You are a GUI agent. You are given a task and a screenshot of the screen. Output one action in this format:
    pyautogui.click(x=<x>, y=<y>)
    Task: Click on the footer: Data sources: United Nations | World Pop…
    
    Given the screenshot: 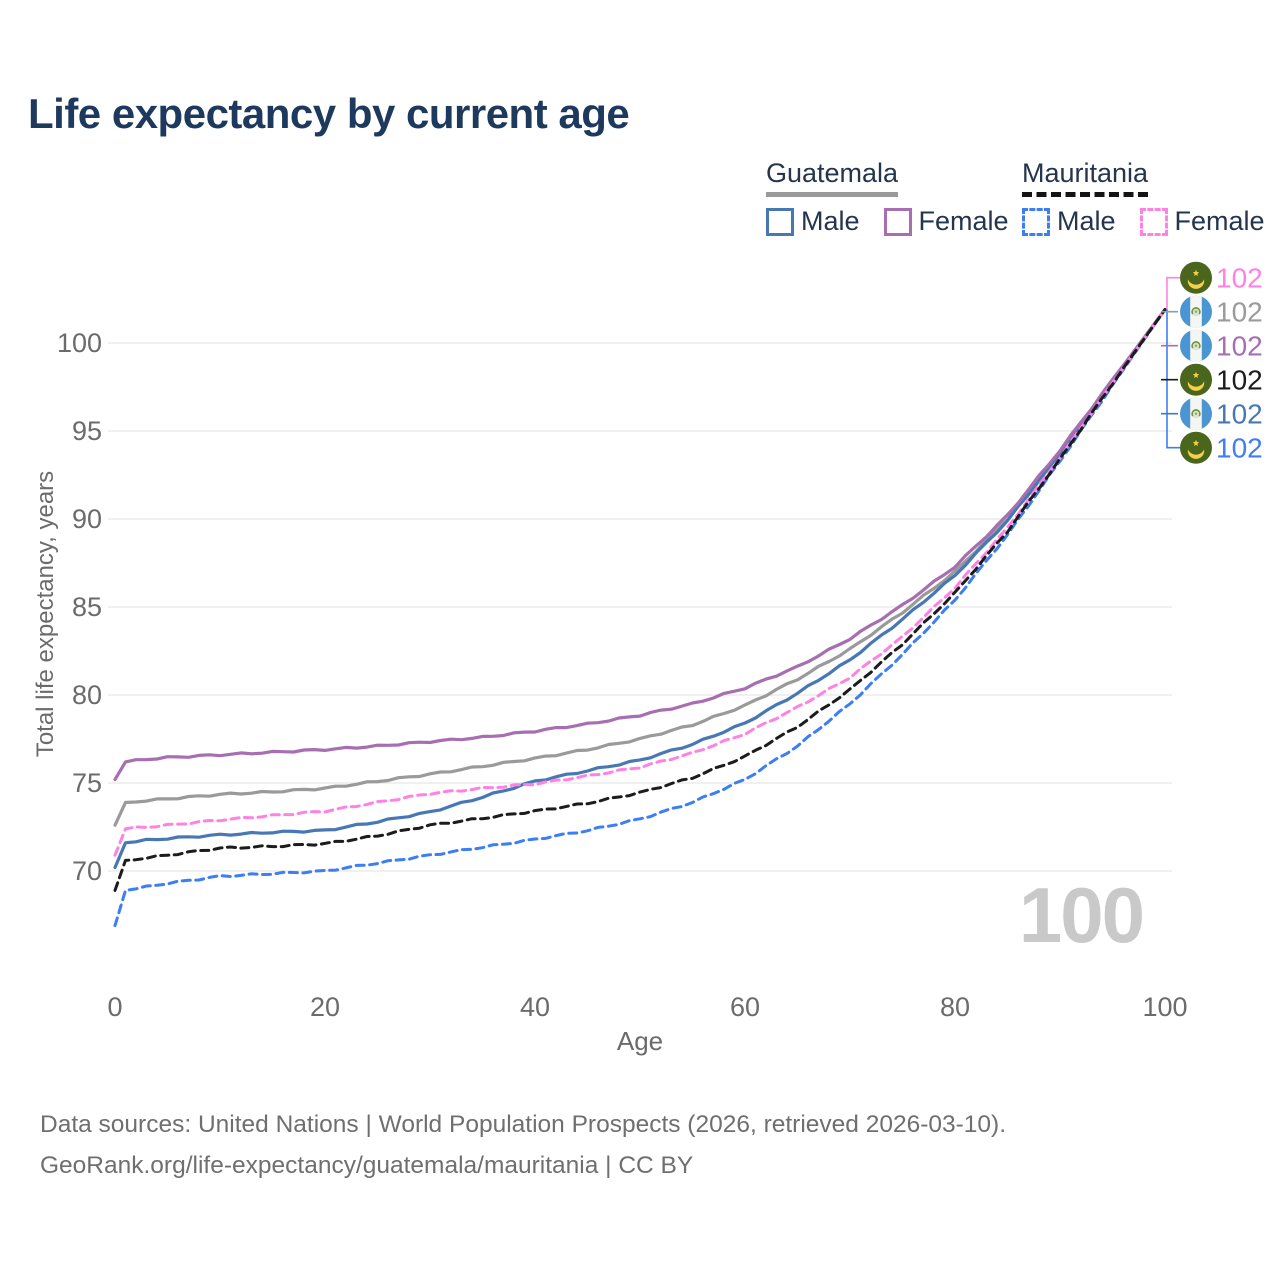 What is the action you would take?
    pyautogui.click(x=523, y=1145)
    